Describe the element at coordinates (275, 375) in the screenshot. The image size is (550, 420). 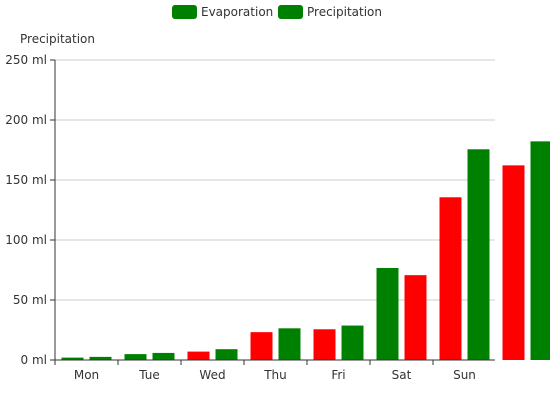
I see `x-tick-label-3: Thu` at that location.